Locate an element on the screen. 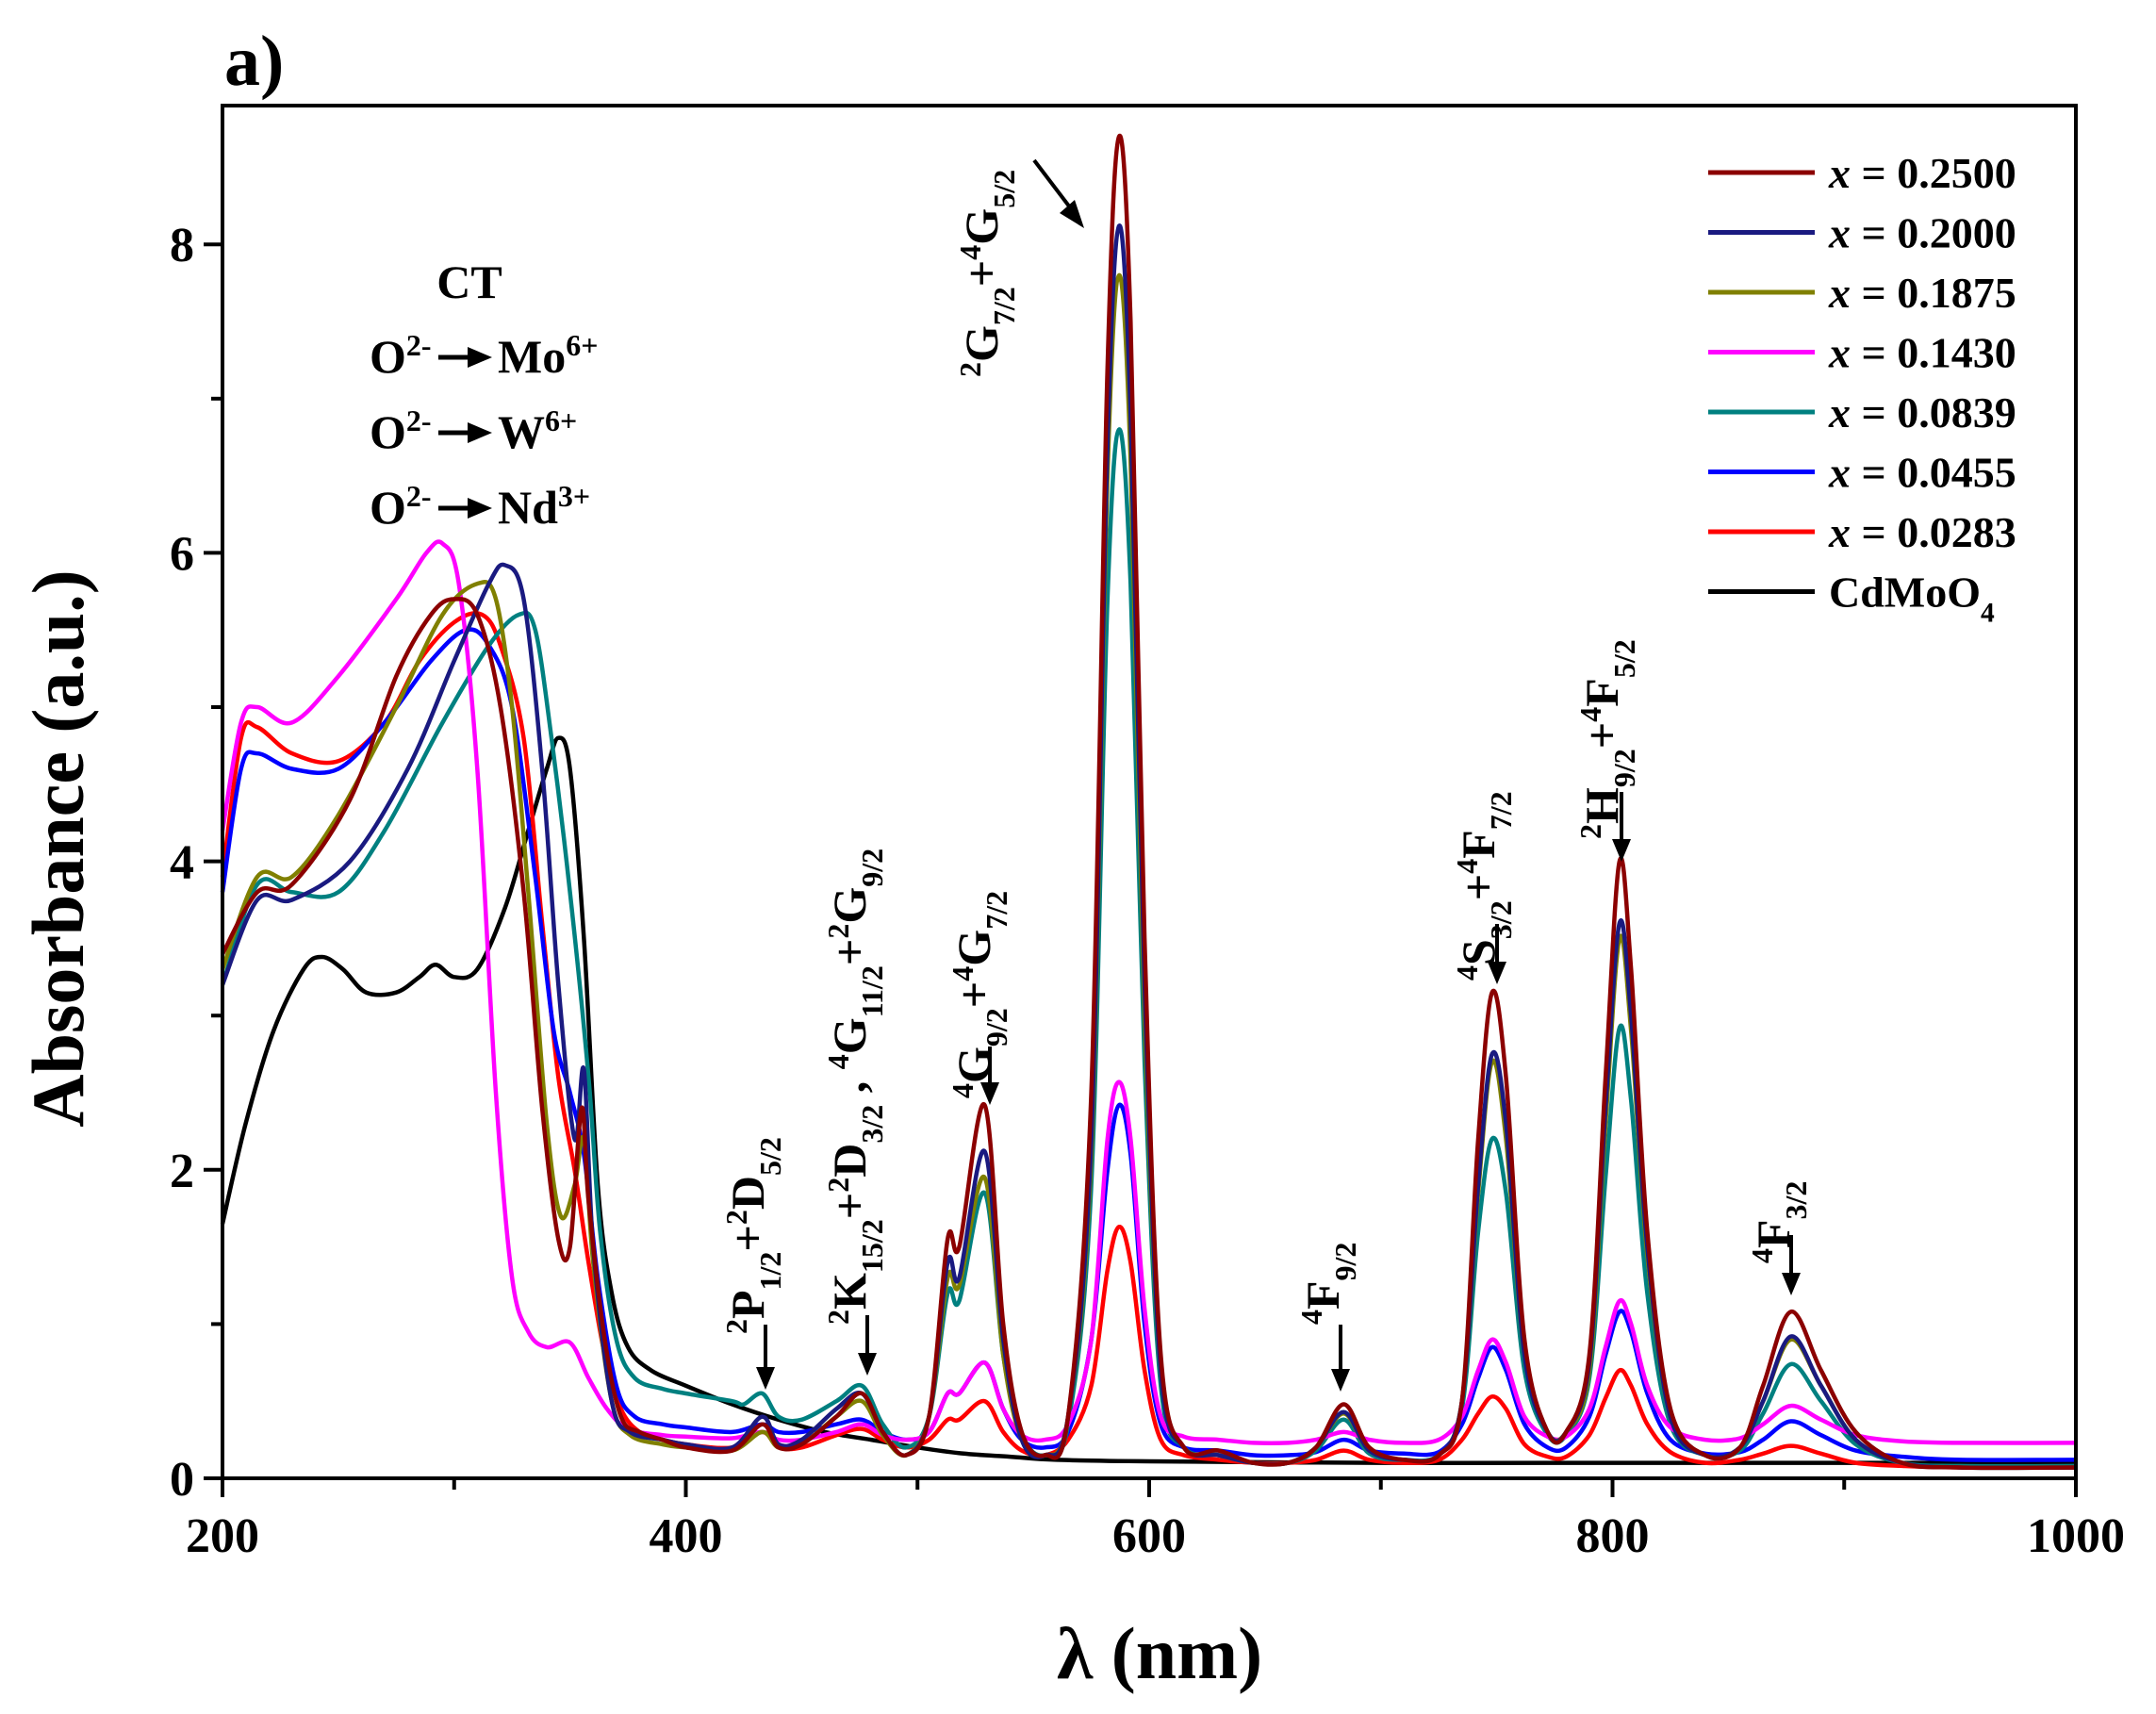 This screenshot has height=1714, width=2156. ct-acceptor-label: Nd3+ is located at coordinates (544, 506).